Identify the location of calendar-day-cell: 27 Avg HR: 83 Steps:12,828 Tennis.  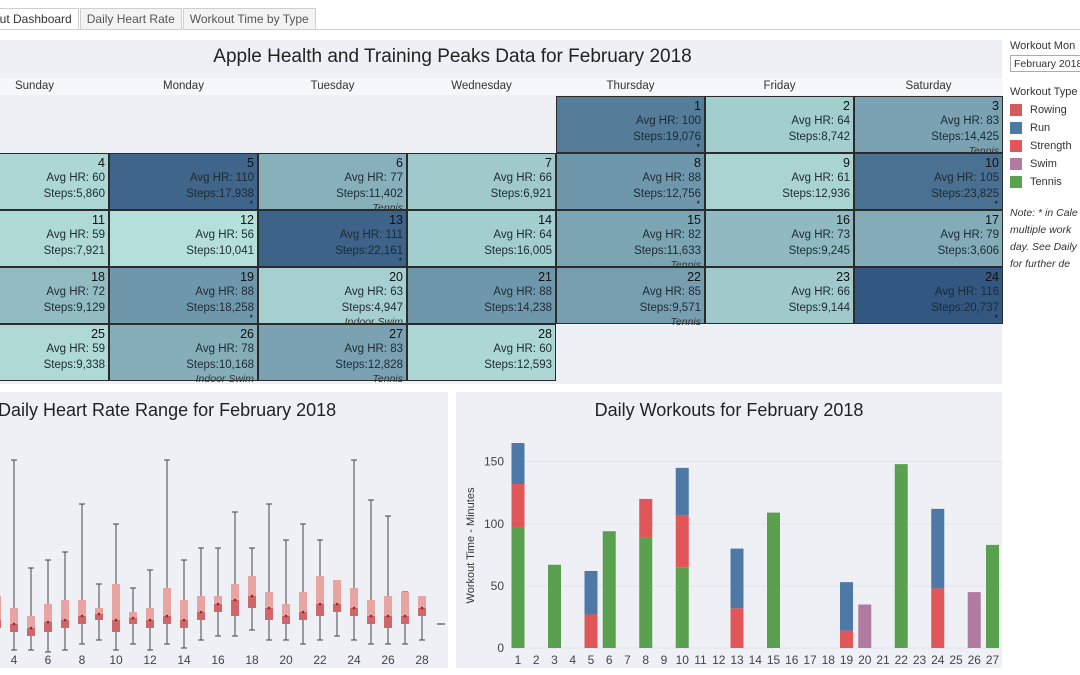
(332, 354).